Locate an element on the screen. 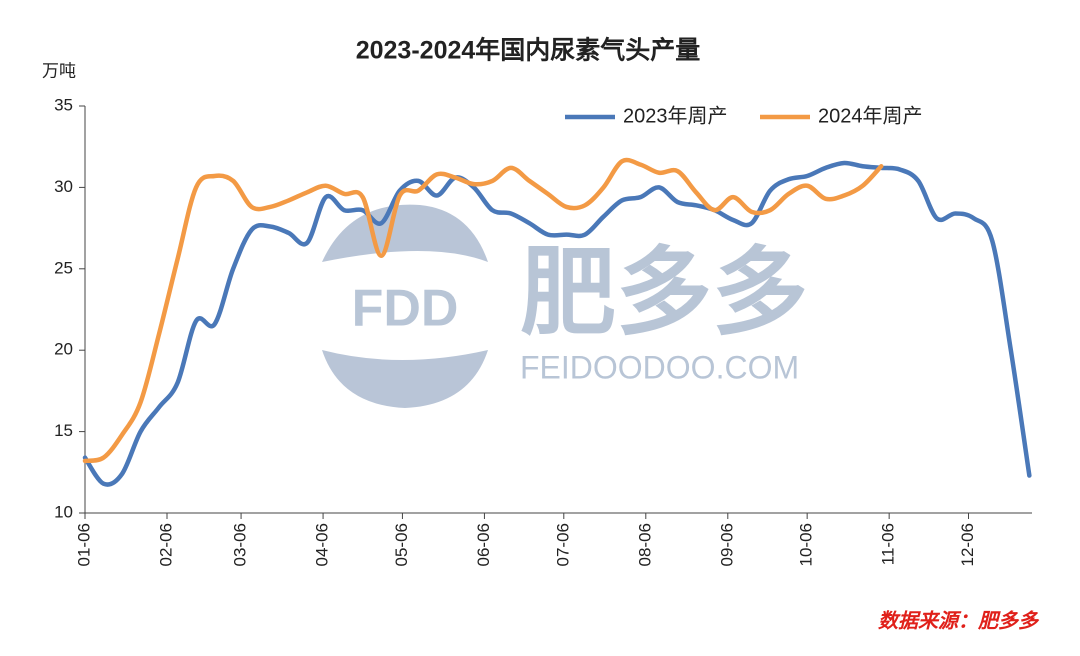  x-tick-label: 09-06 is located at coordinates (726, 544).